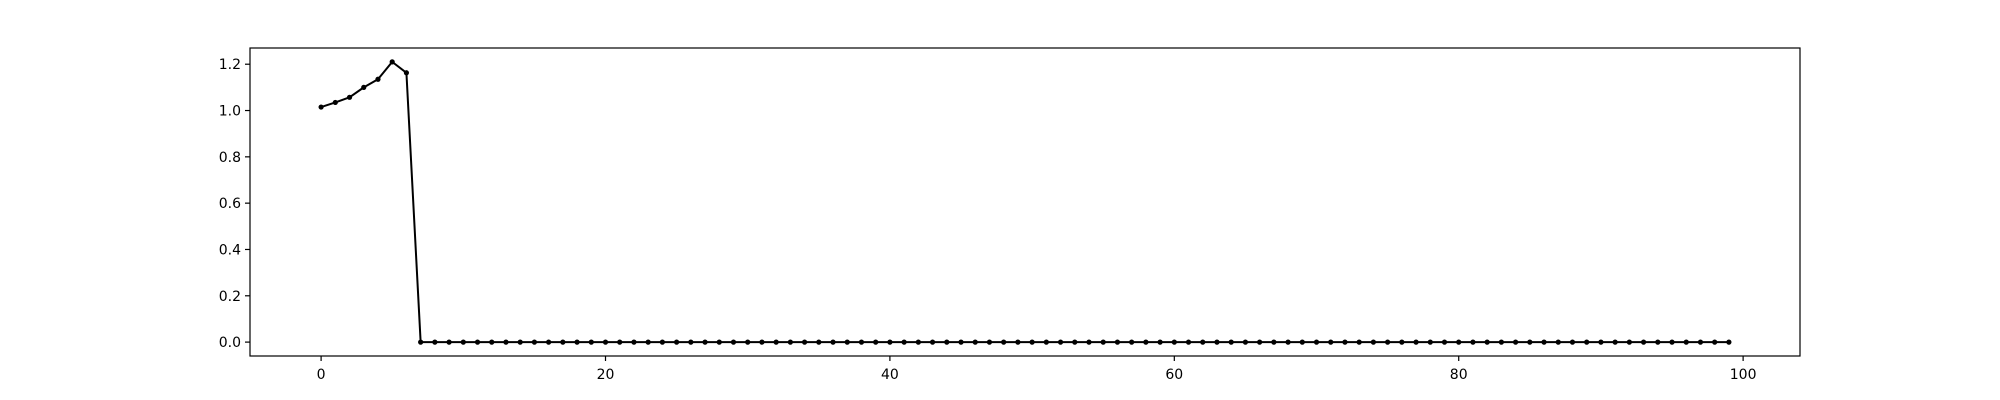  I want to click on y-tick-label: 0.2, so click(230, 297).